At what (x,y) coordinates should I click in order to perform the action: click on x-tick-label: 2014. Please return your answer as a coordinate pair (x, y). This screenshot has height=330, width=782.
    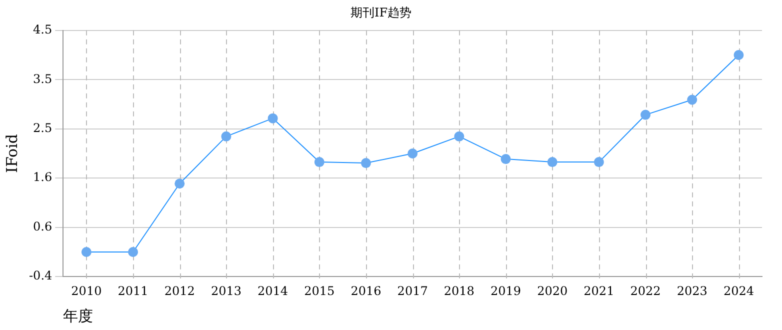
    Looking at the image, I should click on (273, 291).